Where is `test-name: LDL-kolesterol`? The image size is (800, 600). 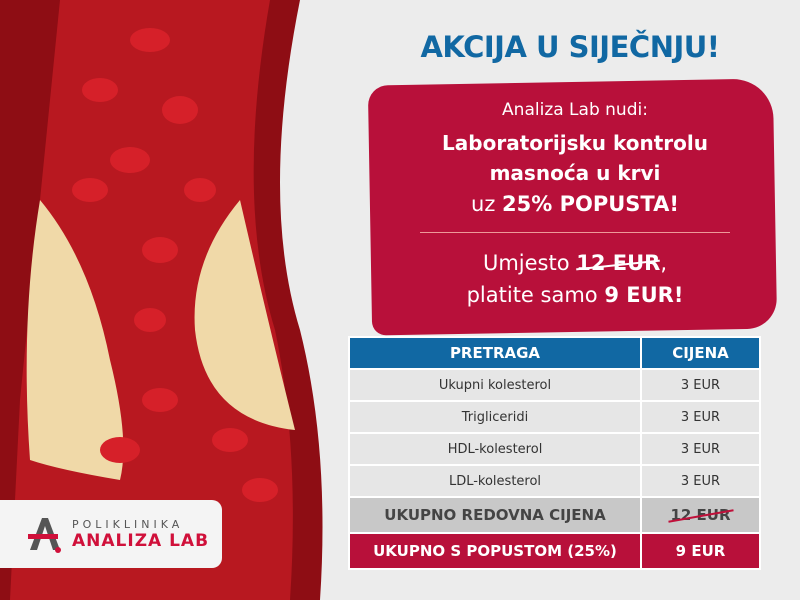
test-name: LDL-kolesterol is located at coordinates (495, 481).